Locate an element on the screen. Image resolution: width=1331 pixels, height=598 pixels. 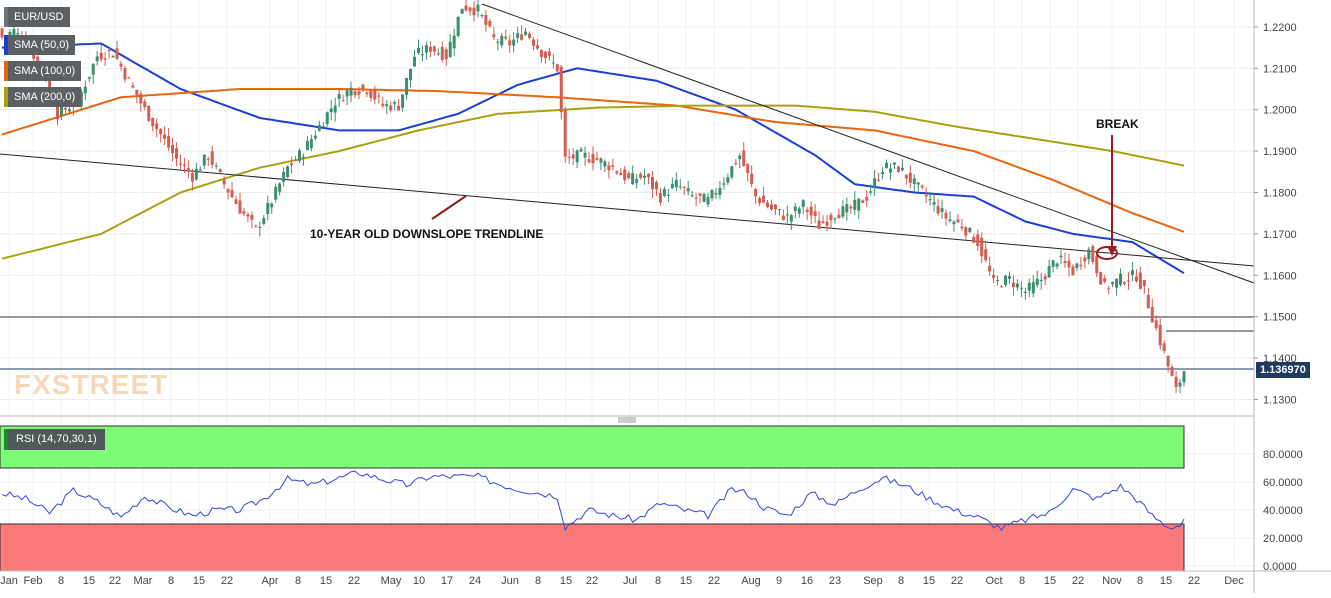
rsi-oversold-zone is located at coordinates (592, 547).